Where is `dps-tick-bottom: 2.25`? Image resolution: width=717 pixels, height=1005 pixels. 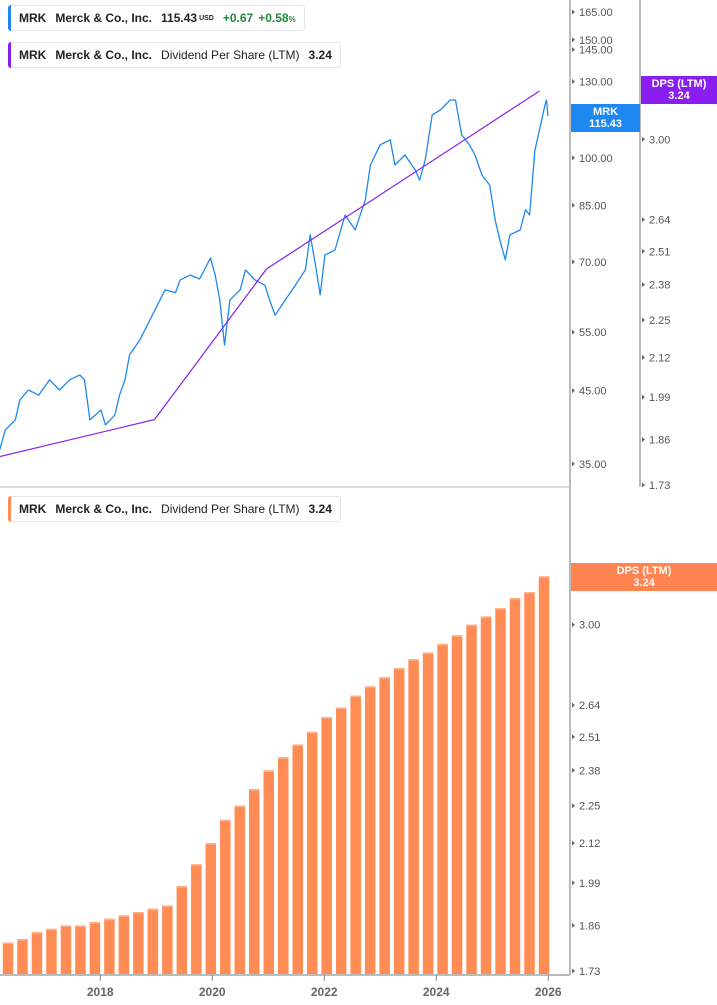 dps-tick-bottom: 2.25 is located at coordinates (589, 807).